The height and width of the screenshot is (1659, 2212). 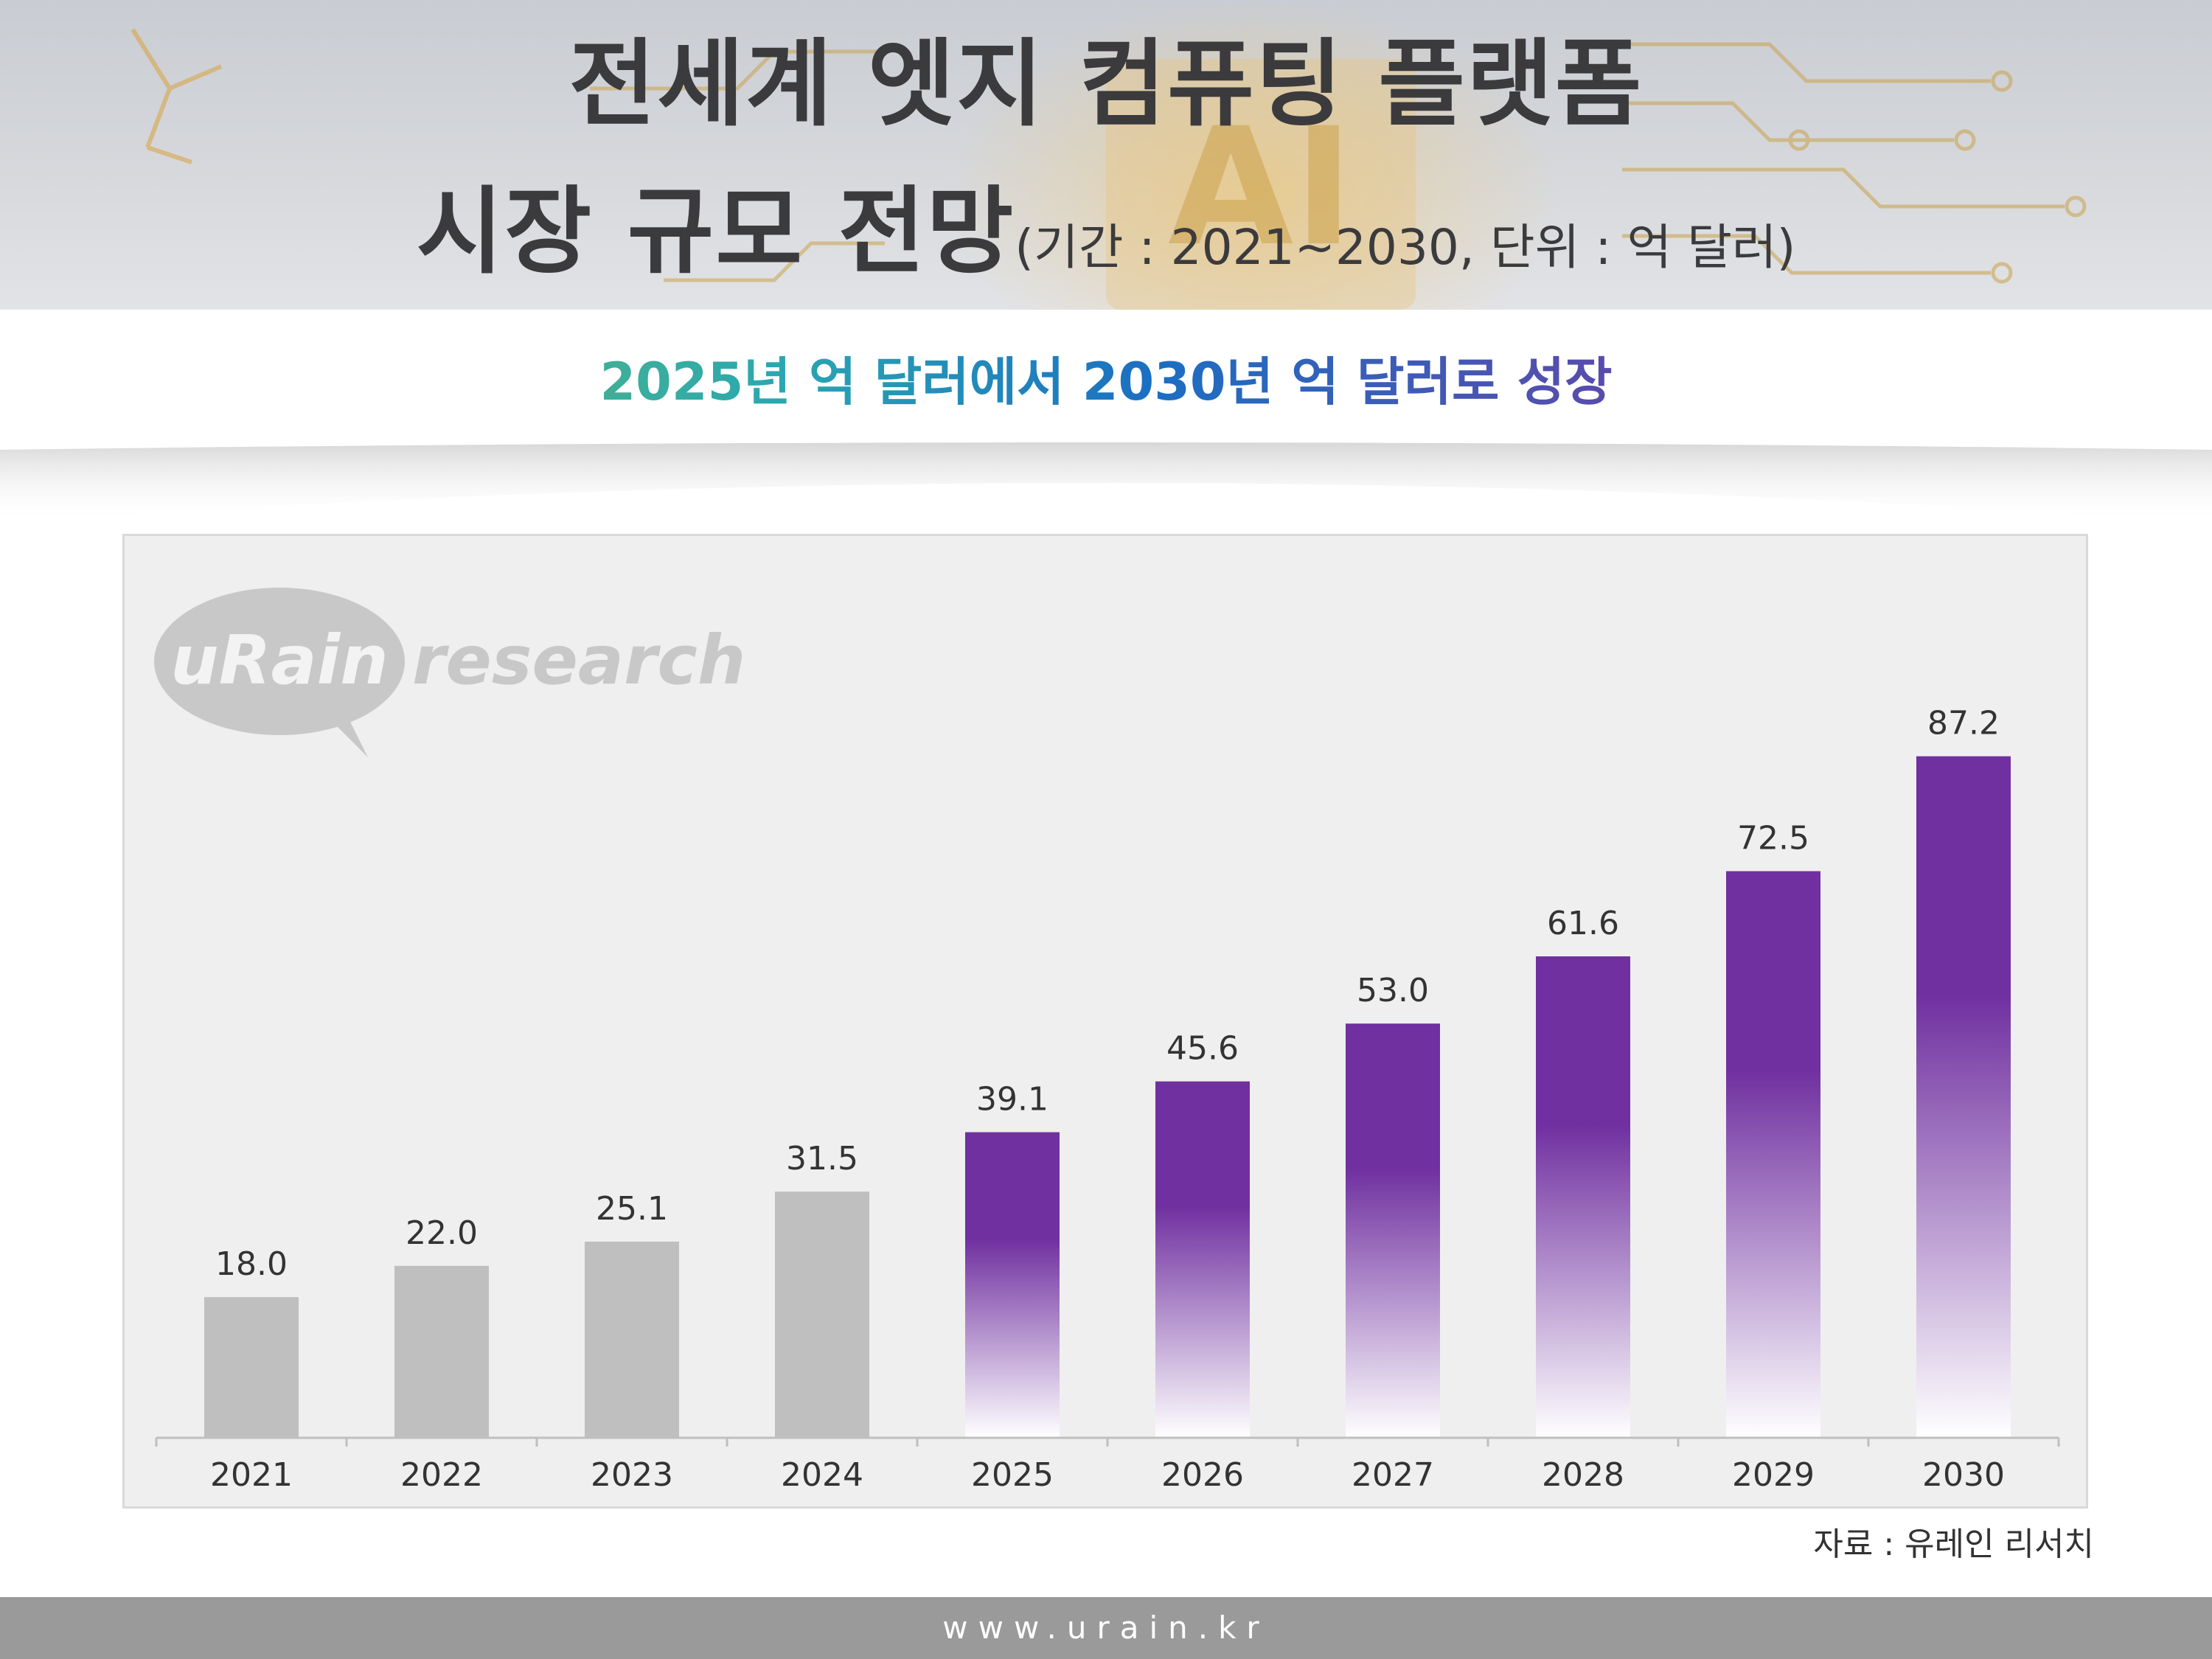 I want to click on data-label-2030: 87.2, so click(x=1963, y=723).